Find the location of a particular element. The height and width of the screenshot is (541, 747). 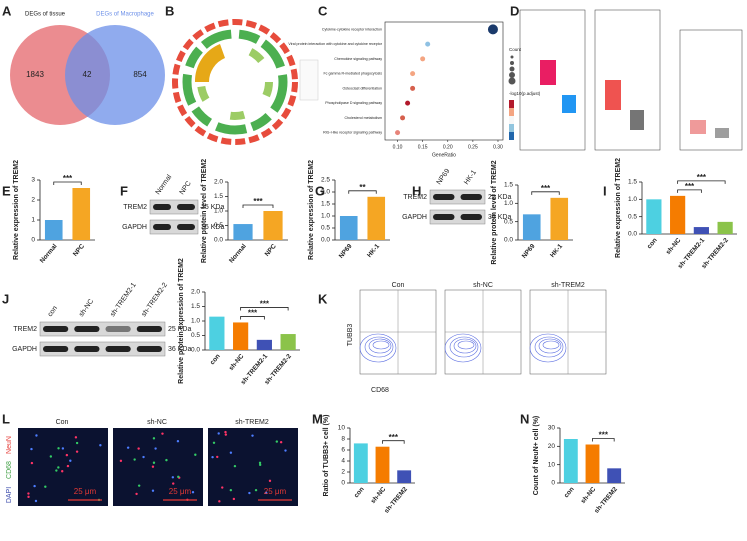

lane-label: con is located at coordinates (53, 311).